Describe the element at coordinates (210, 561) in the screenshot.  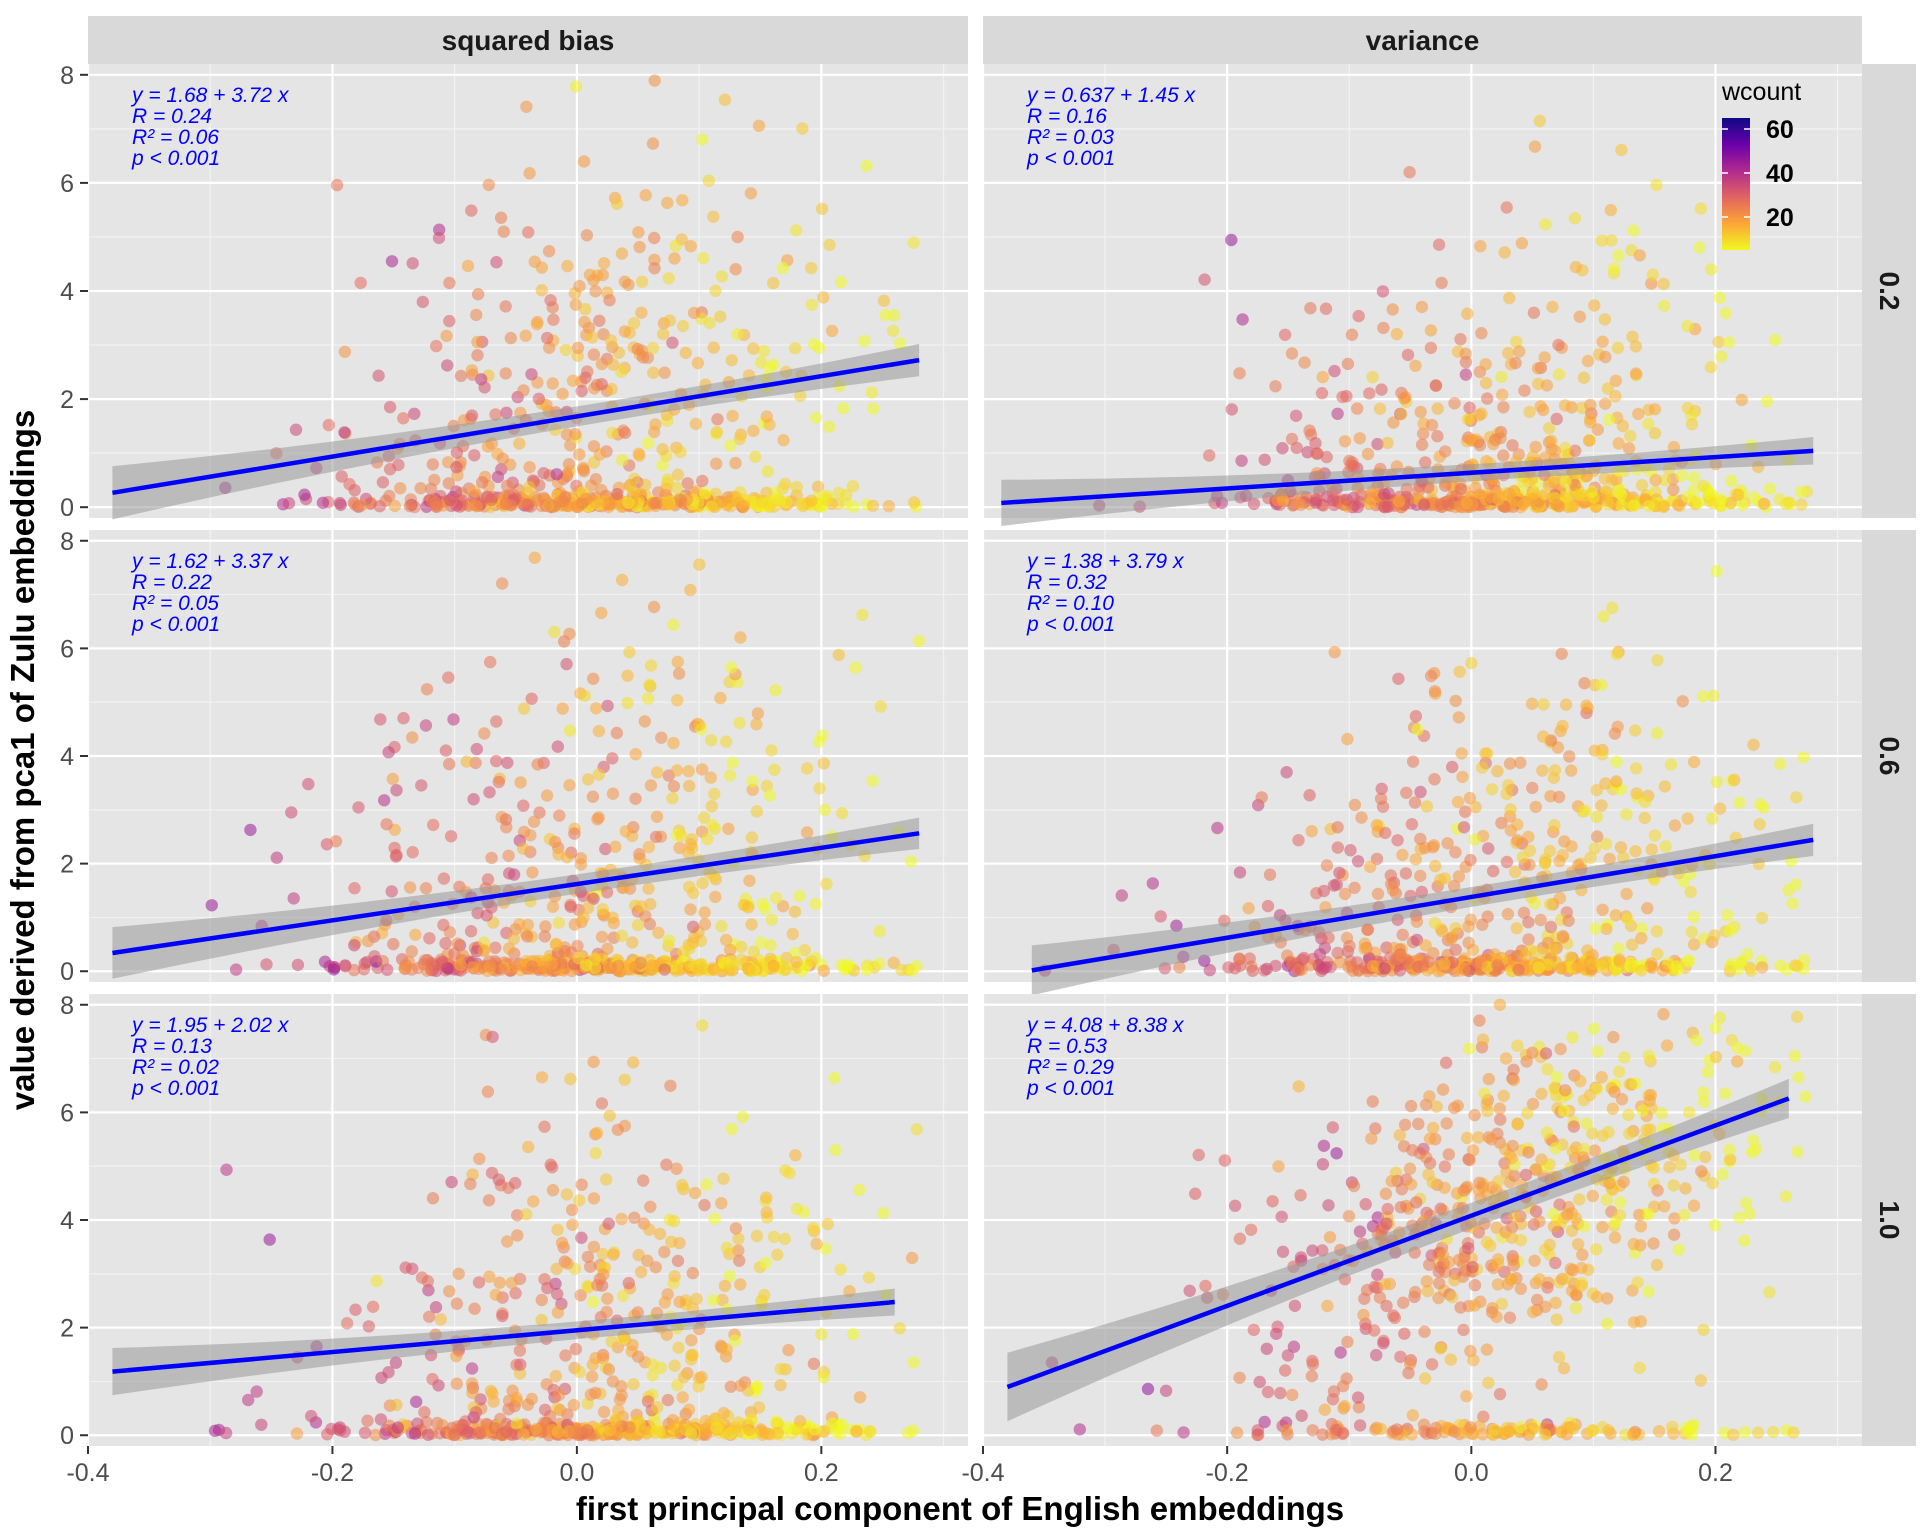
I see `equation-label: y = 1.62 + 3.37 x` at that location.